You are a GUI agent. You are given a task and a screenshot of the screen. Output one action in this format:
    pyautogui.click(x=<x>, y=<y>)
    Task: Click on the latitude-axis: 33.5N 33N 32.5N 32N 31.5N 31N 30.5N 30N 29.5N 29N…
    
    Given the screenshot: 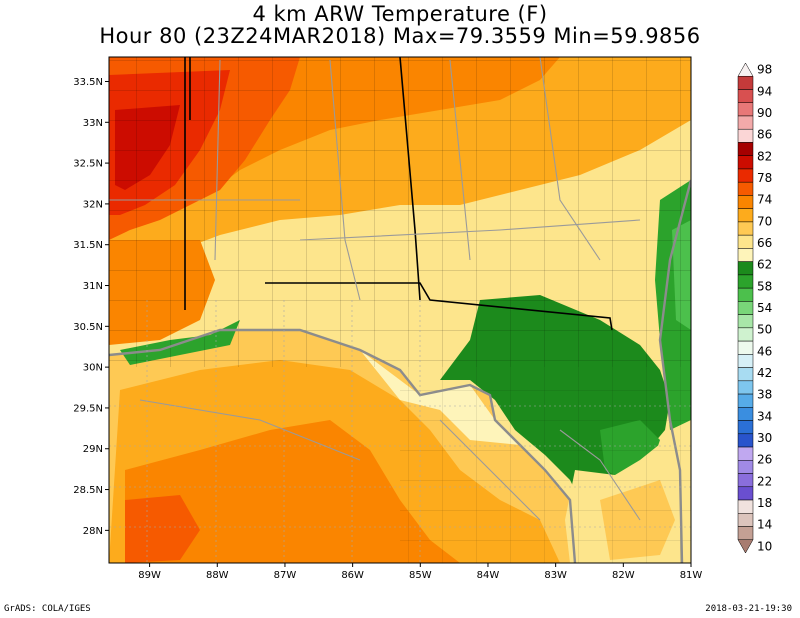 What is the action you would take?
    pyautogui.click(x=91, y=307)
    